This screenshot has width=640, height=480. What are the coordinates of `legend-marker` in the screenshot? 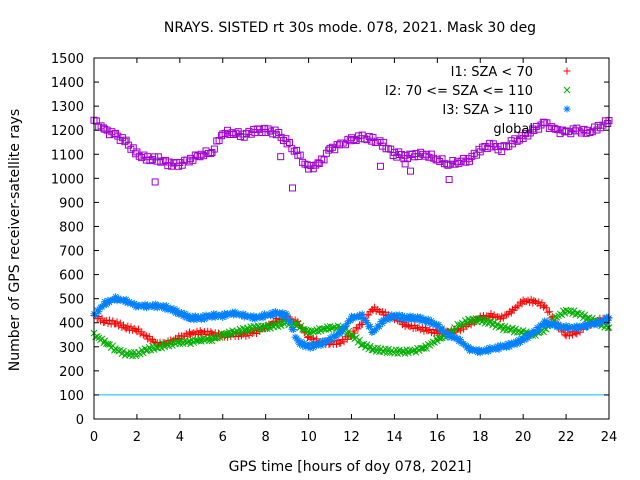 It's located at (567, 90).